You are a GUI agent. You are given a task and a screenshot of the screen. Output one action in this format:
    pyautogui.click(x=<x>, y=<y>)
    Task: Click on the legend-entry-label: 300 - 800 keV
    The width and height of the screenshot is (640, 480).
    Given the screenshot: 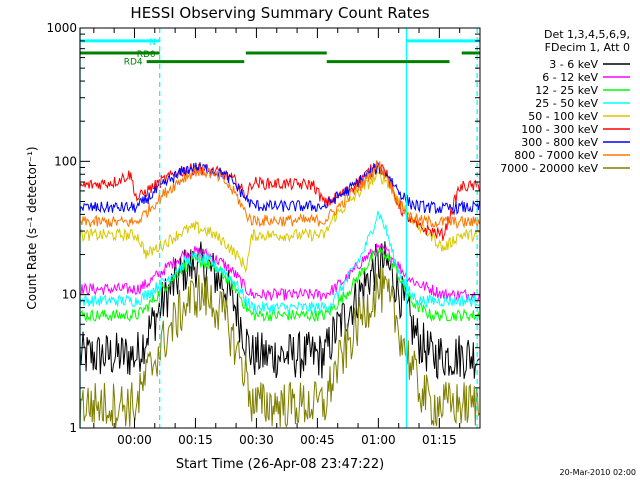 What is the action you would take?
    pyautogui.click(x=559, y=142)
    